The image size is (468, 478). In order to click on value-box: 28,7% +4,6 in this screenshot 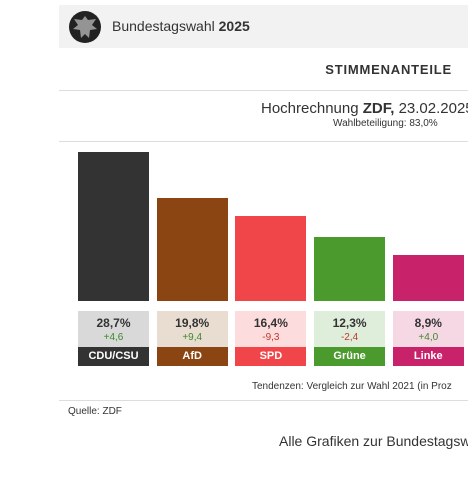, I will do `click(113, 329)`.